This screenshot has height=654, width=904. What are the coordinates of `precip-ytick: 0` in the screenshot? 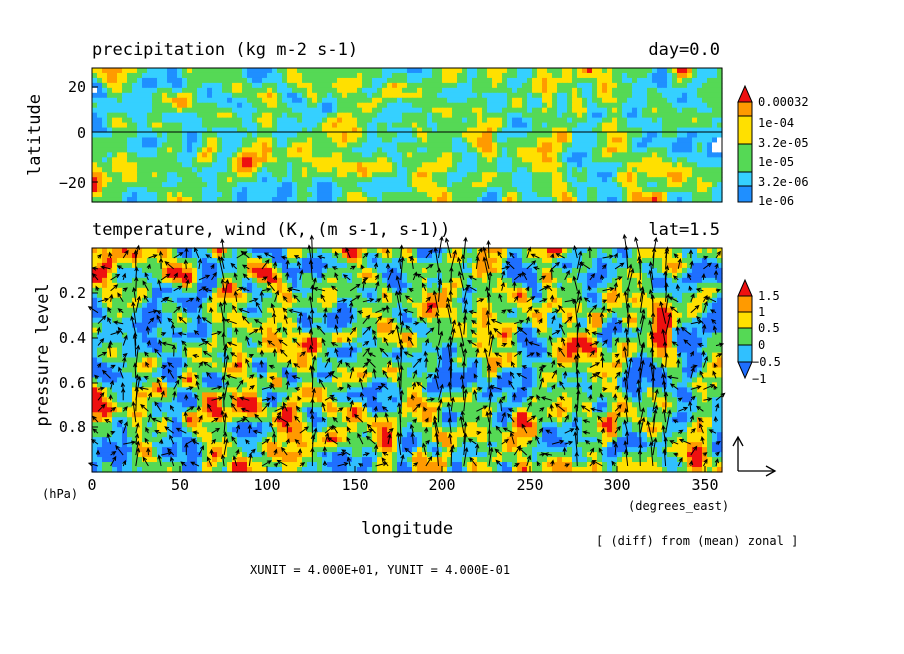 It's located at (81, 133).